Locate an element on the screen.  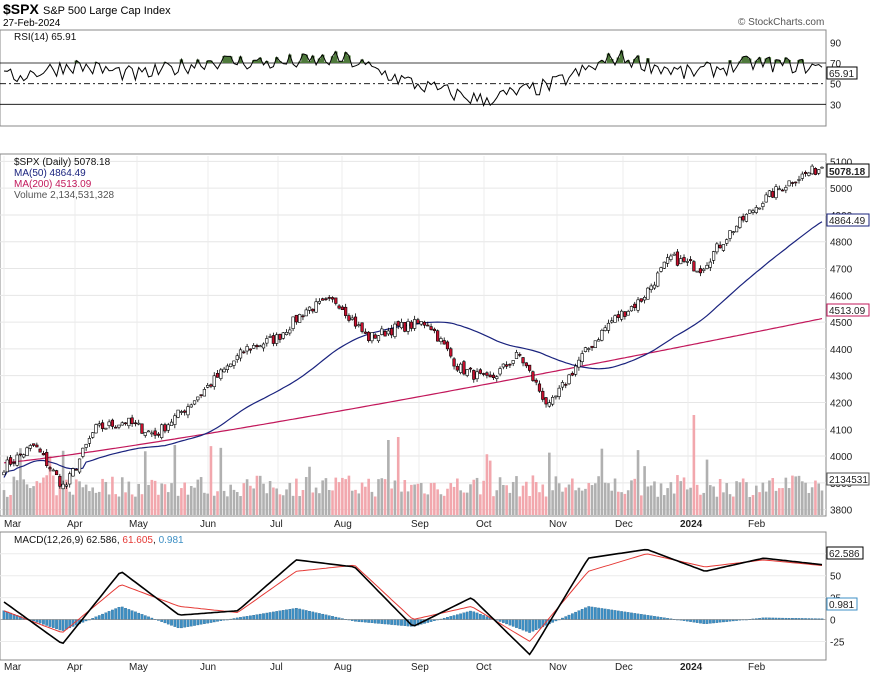
rsi-panel-frame is located at coordinates (413, 78).